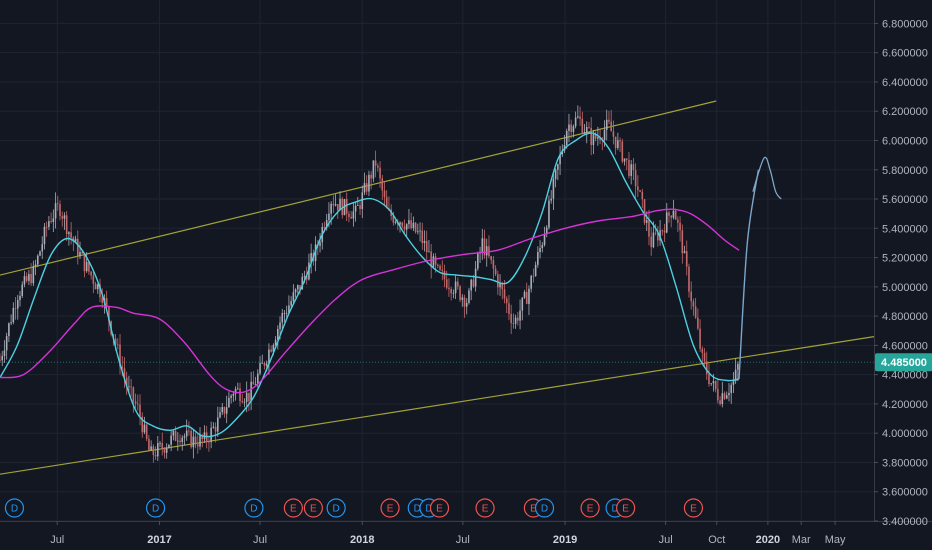 Image resolution: width=932 pixels, height=550 pixels. What do you see at coordinates (448, 533) in the screenshot?
I see `time-axis: Jul 2017 Jul 2018 Jul 2019 Jul Oct 2020 Mar May` at bounding box center [448, 533].